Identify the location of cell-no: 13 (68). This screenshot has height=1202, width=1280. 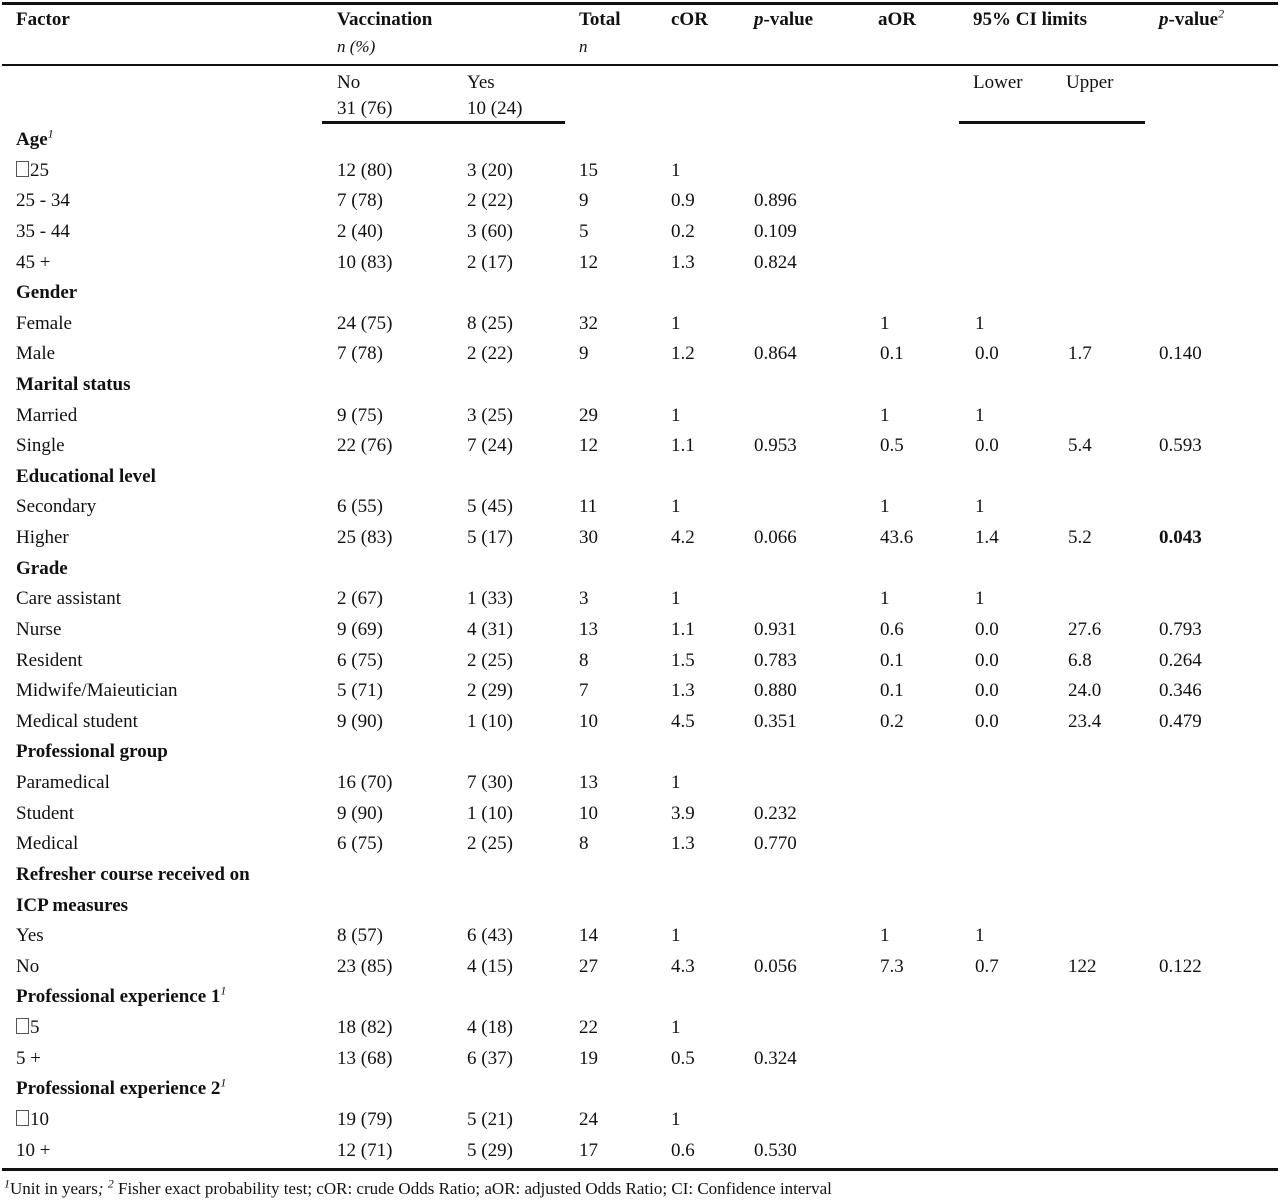
(365, 1058).